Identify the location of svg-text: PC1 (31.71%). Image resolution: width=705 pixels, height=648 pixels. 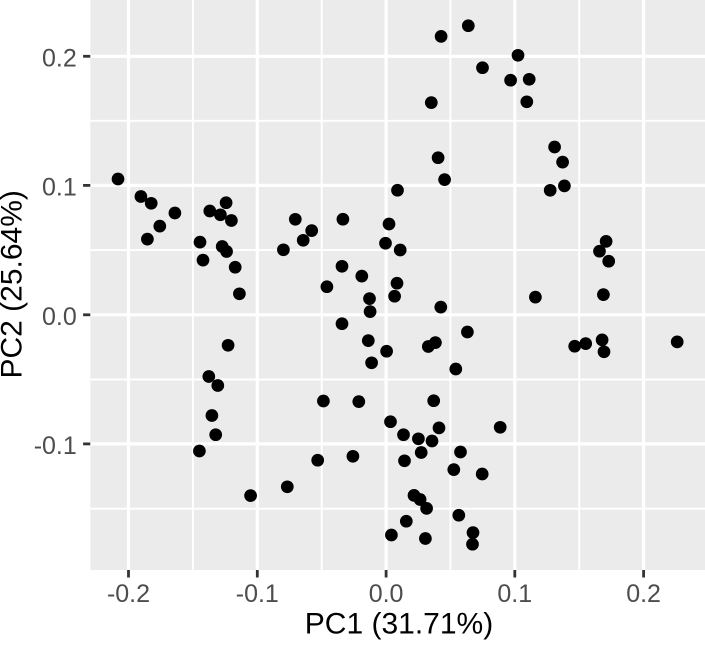
(399, 623).